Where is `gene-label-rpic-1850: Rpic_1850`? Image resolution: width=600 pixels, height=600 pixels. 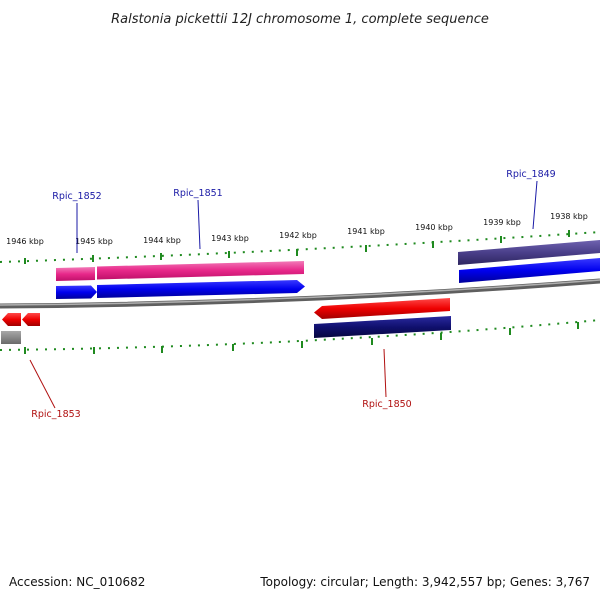
gene-label-rpic-1850: Rpic_1850 is located at coordinates (386, 404).